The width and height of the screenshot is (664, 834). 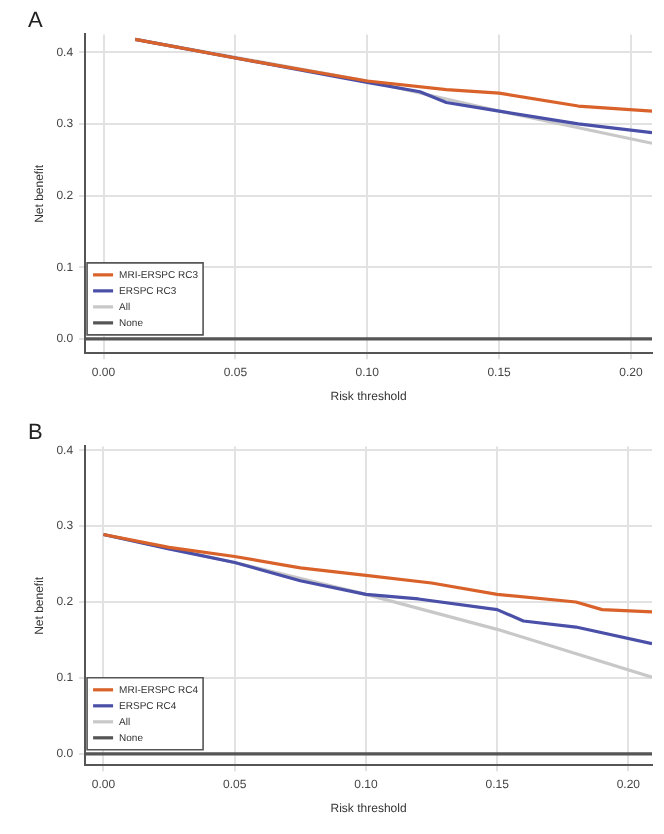 What do you see at coordinates (35, 433) in the screenshot?
I see `chart-title: B` at bounding box center [35, 433].